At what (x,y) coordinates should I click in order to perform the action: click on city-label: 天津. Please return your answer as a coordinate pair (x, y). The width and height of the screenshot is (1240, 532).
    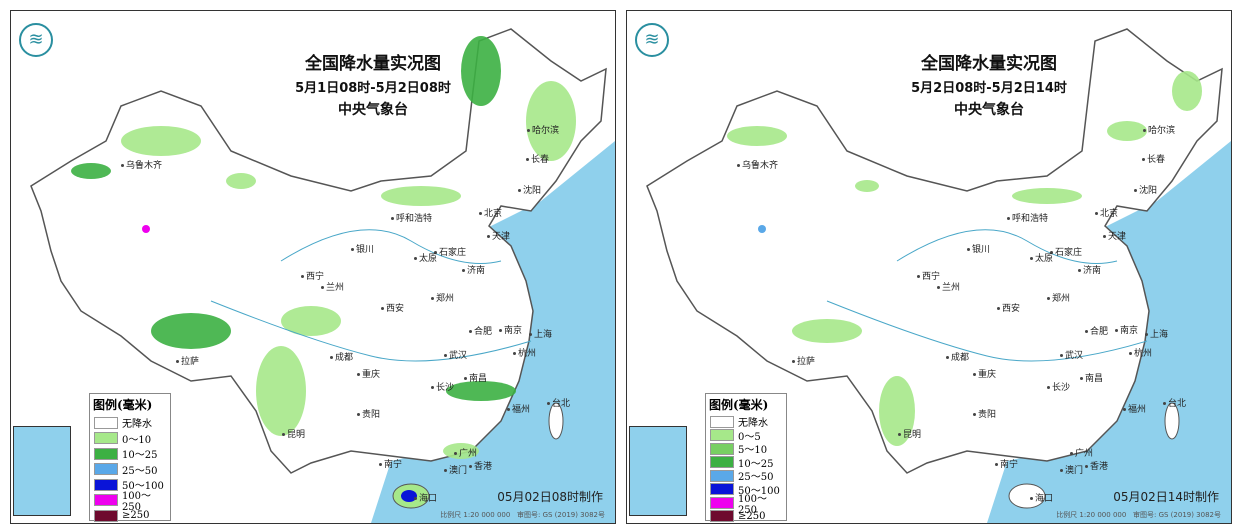
    Looking at the image, I should click on (498, 235).